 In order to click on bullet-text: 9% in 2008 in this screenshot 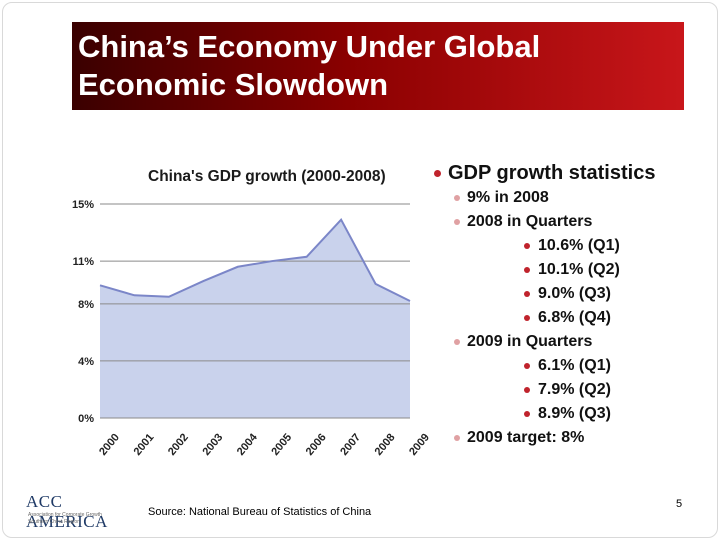, I will do `click(508, 197)`.